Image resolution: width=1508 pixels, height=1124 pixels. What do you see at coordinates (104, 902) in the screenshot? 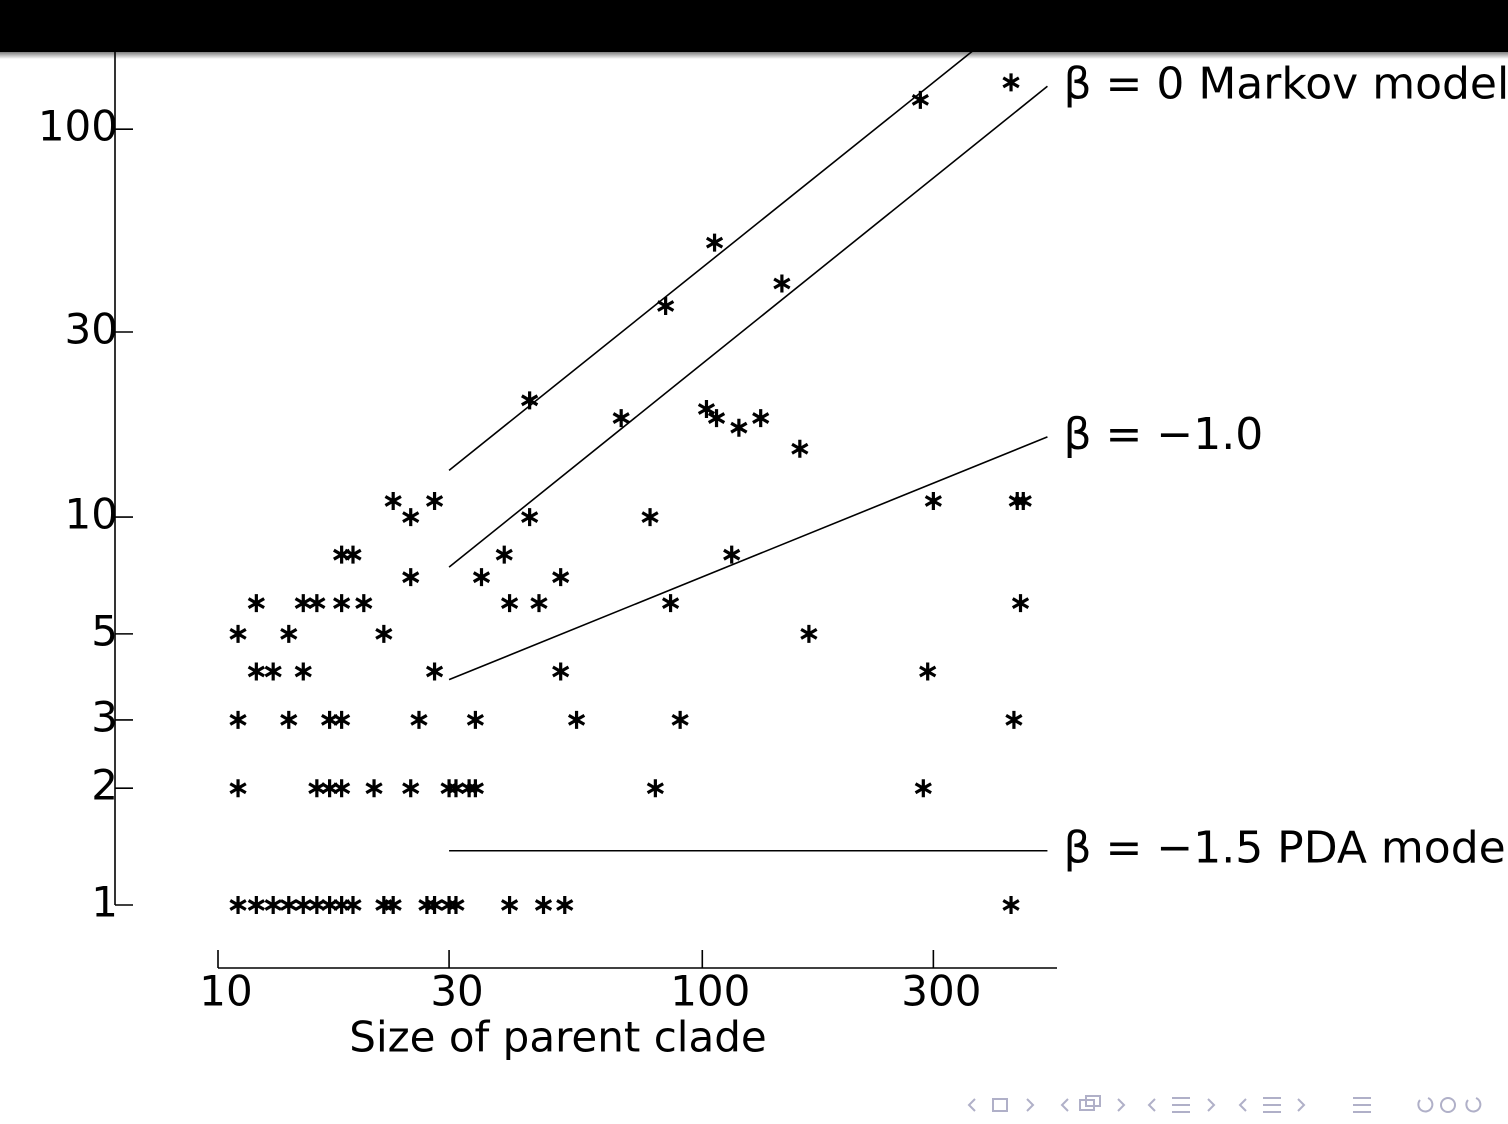
I see `y-tick-label: 1` at bounding box center [104, 902].